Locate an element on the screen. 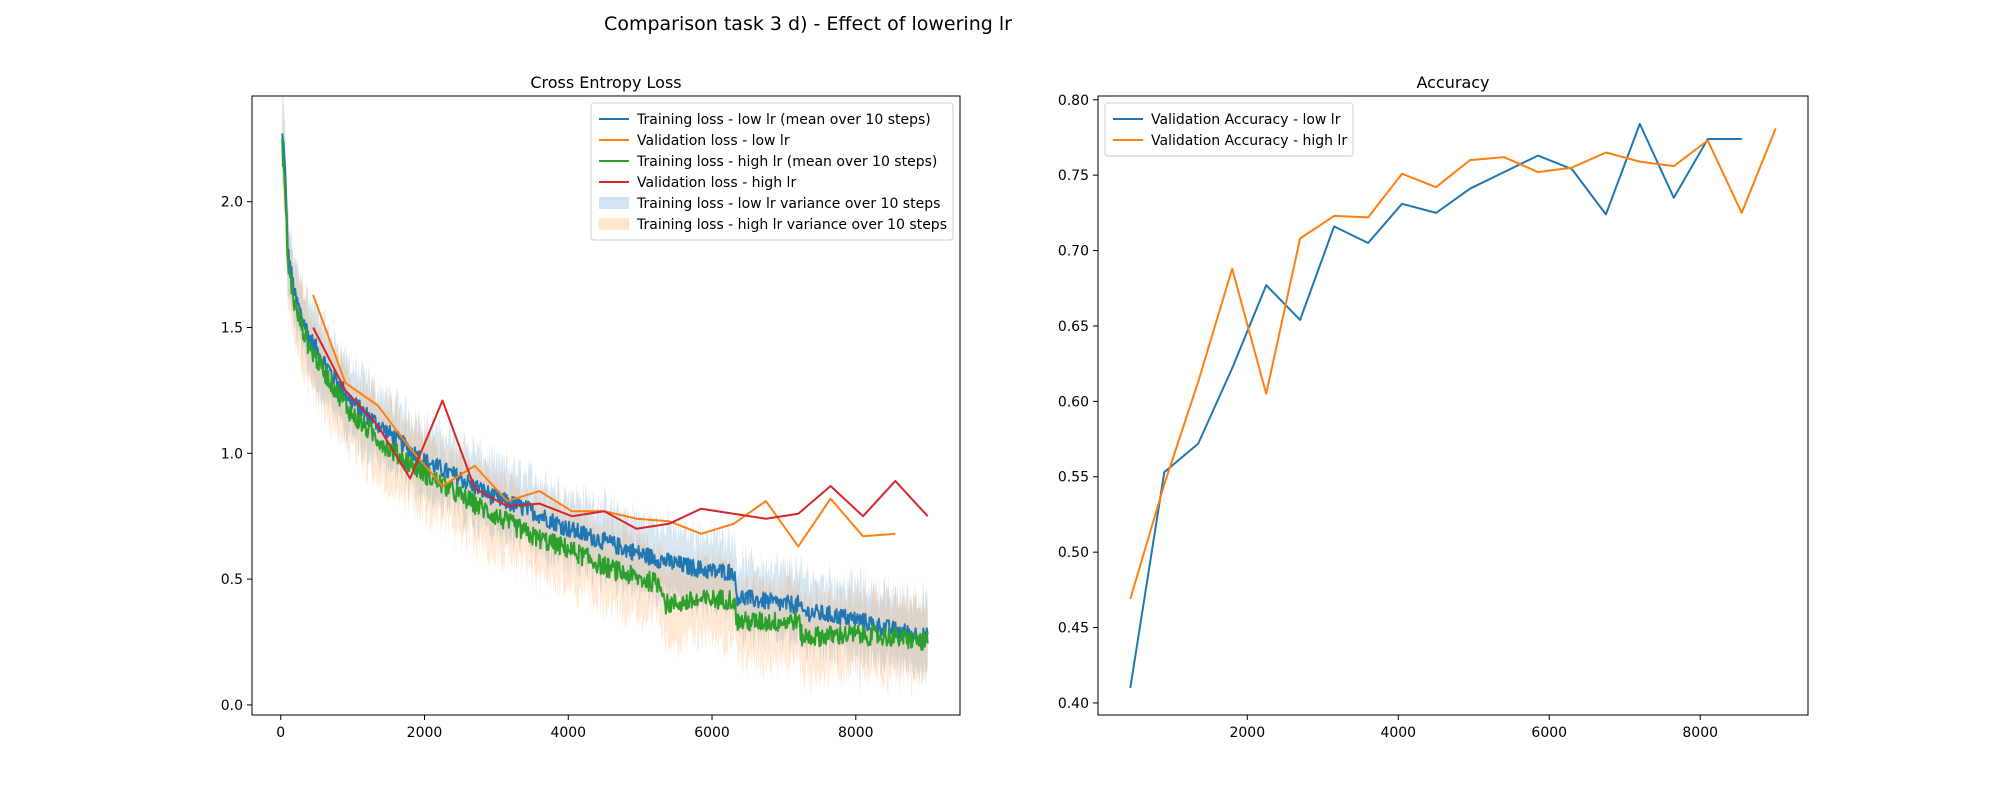 The height and width of the screenshot is (800, 2000). x-tick-label-4: 8000 is located at coordinates (856, 733).